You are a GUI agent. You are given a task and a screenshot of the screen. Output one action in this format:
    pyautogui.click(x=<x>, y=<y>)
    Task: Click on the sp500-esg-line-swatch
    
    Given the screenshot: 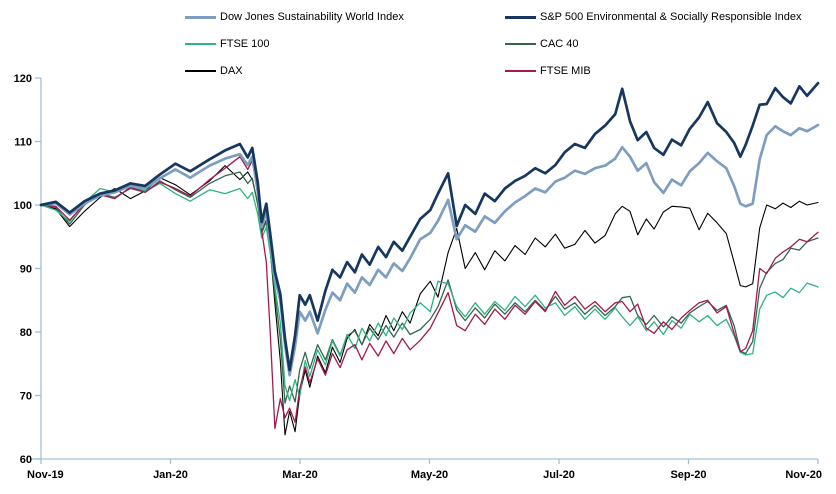 What is the action you would take?
    pyautogui.click(x=520, y=17)
    